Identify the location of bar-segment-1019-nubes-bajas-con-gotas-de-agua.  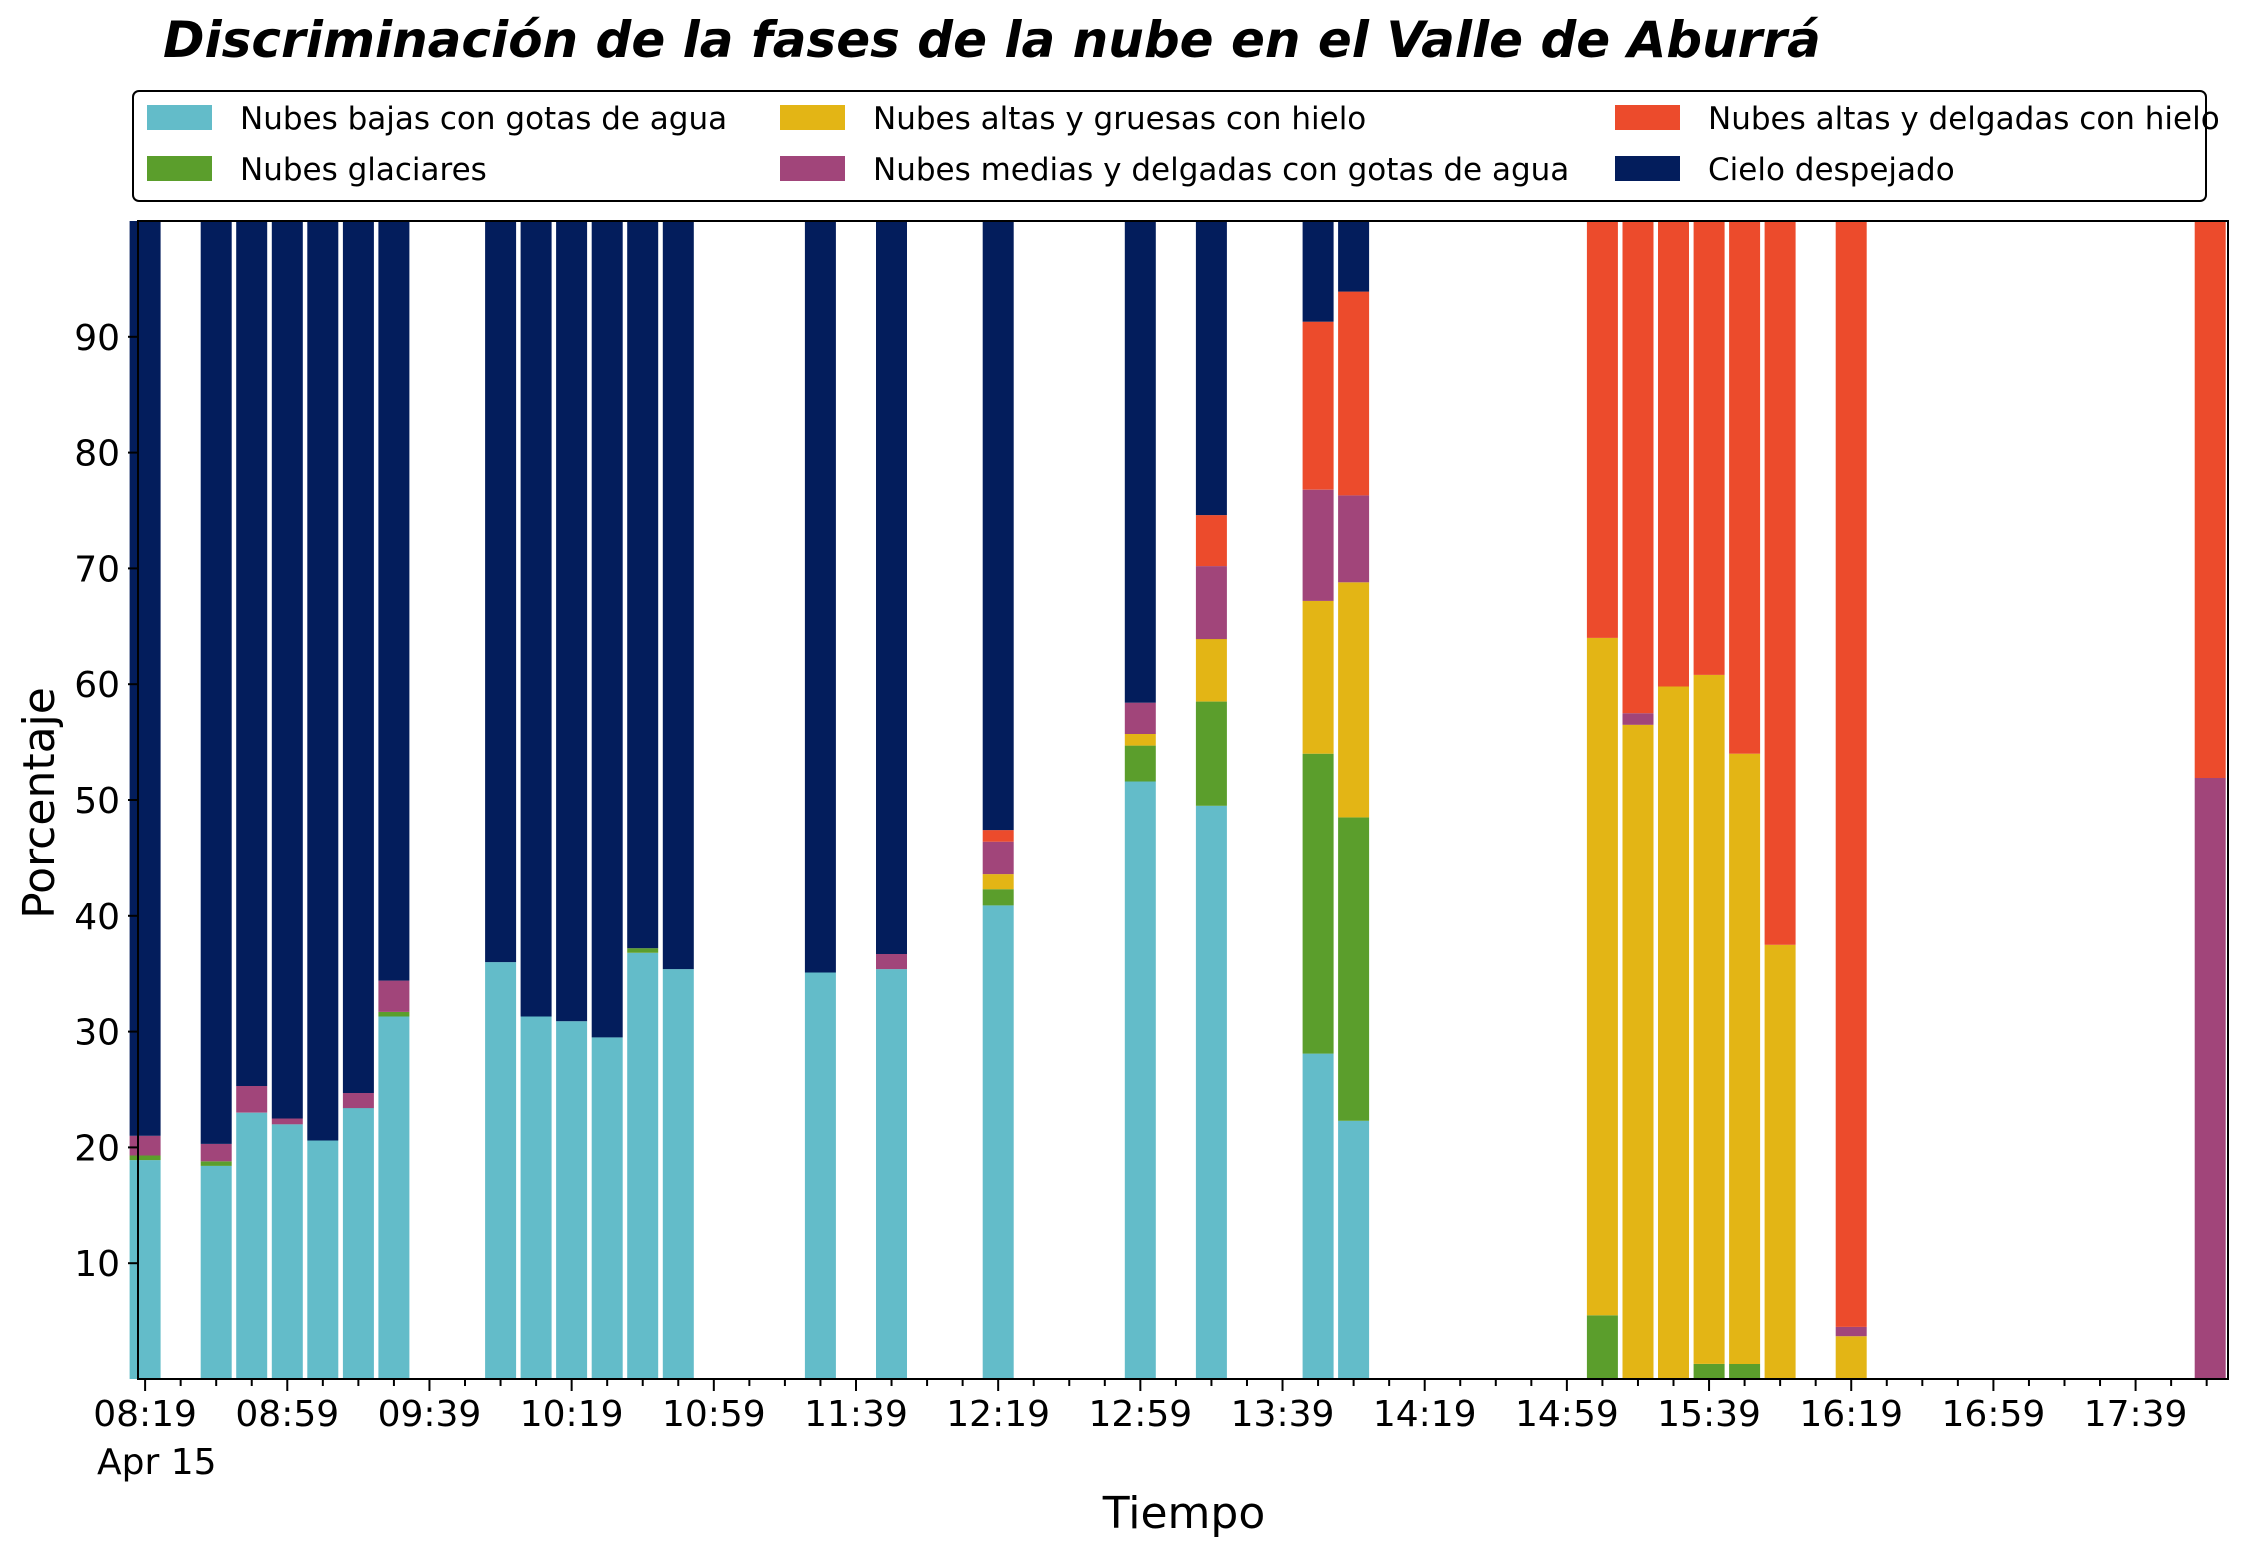
(572, 1200).